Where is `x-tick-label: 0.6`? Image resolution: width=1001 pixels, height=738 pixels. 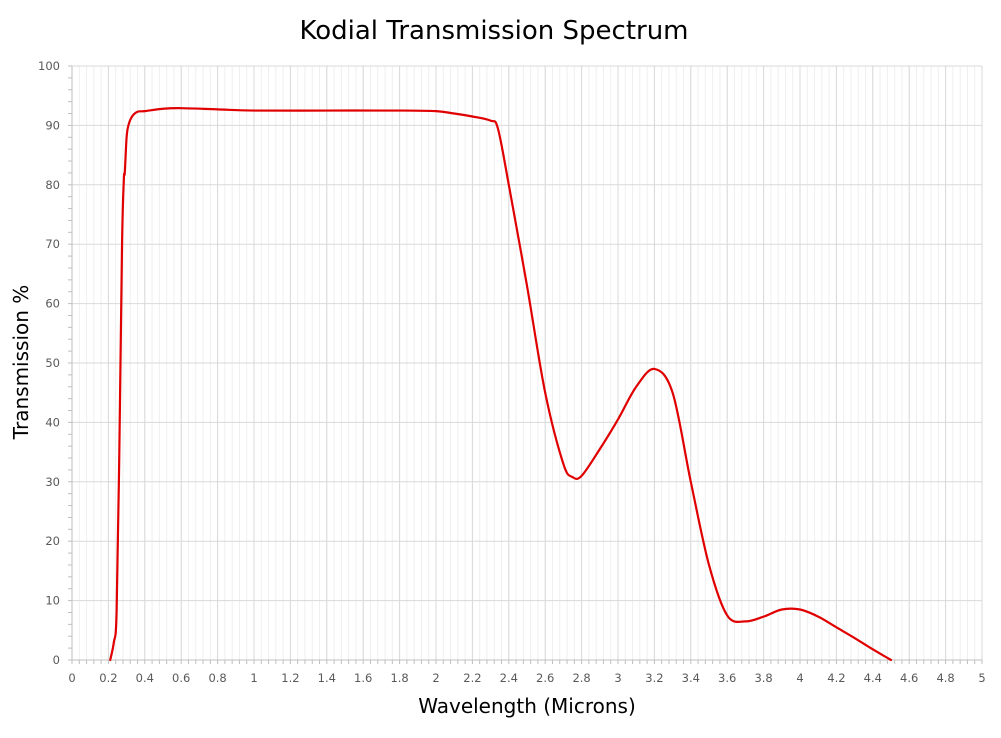
x-tick-label: 0.6 is located at coordinates (181, 678).